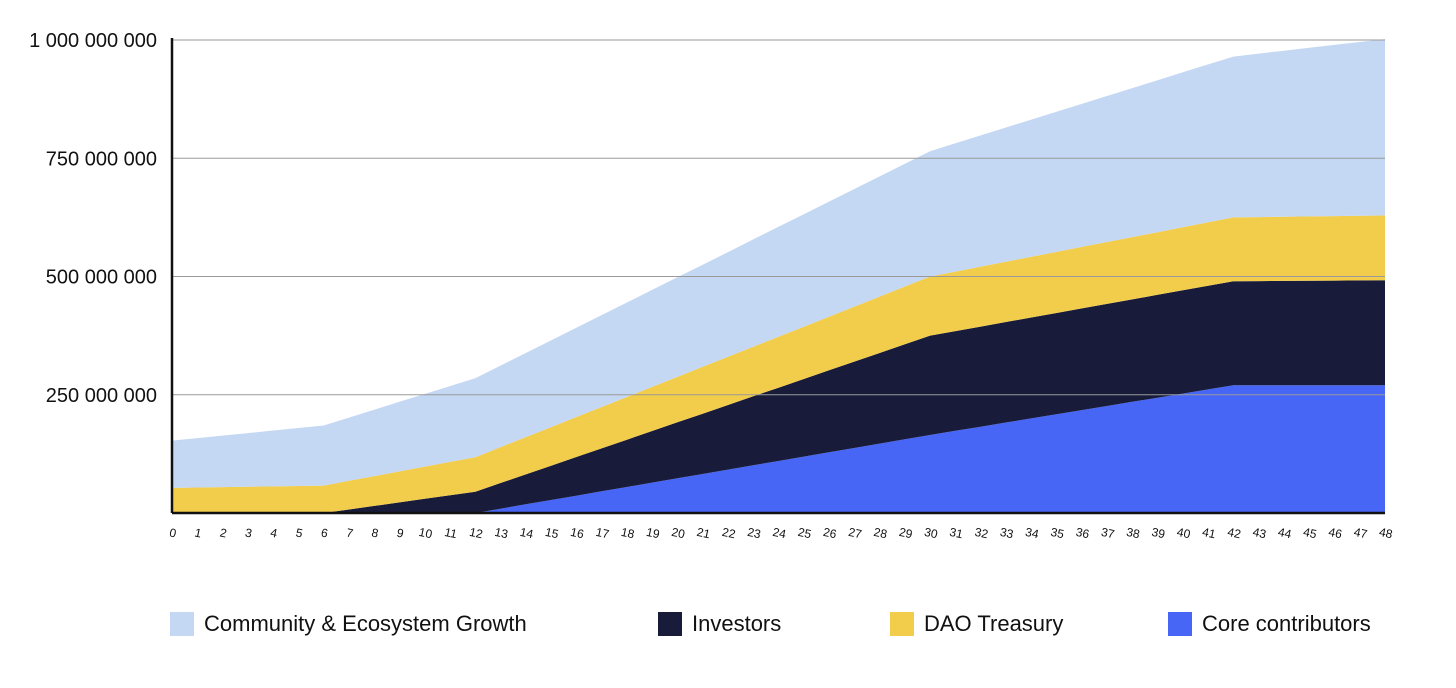 Image resolution: width=1456 pixels, height=688 pixels. Describe the element at coordinates (476, 533) in the screenshot. I see `x-tick-label: 12` at that location.